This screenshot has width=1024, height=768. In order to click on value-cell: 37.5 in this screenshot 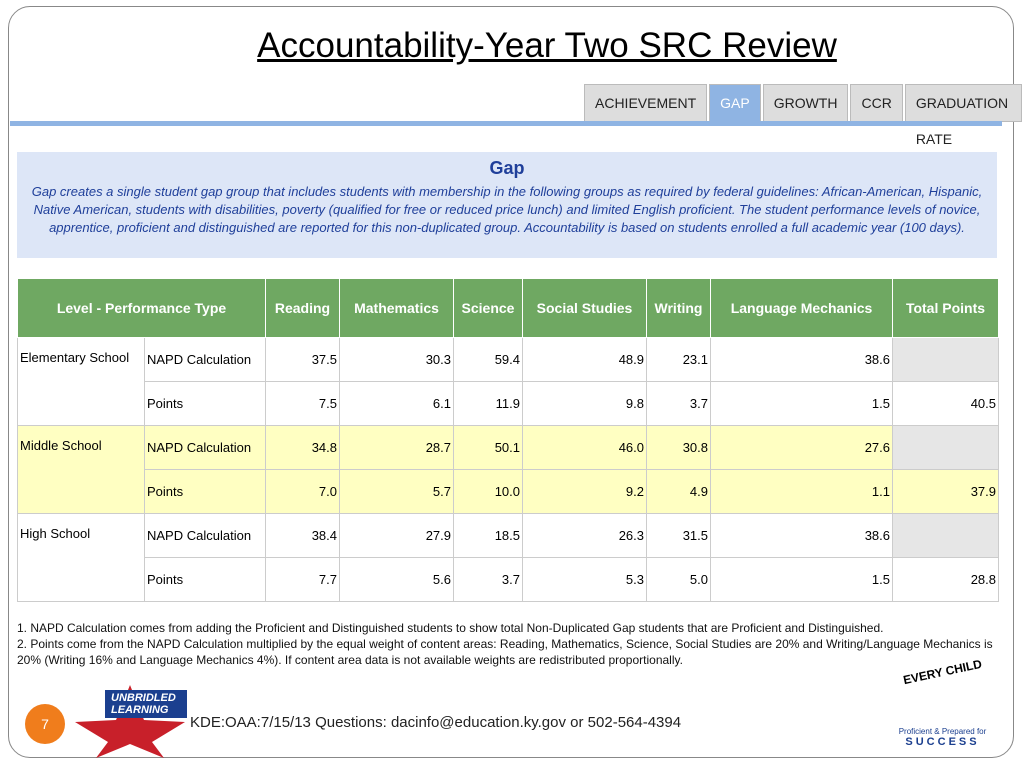, I will do `click(302, 359)`.